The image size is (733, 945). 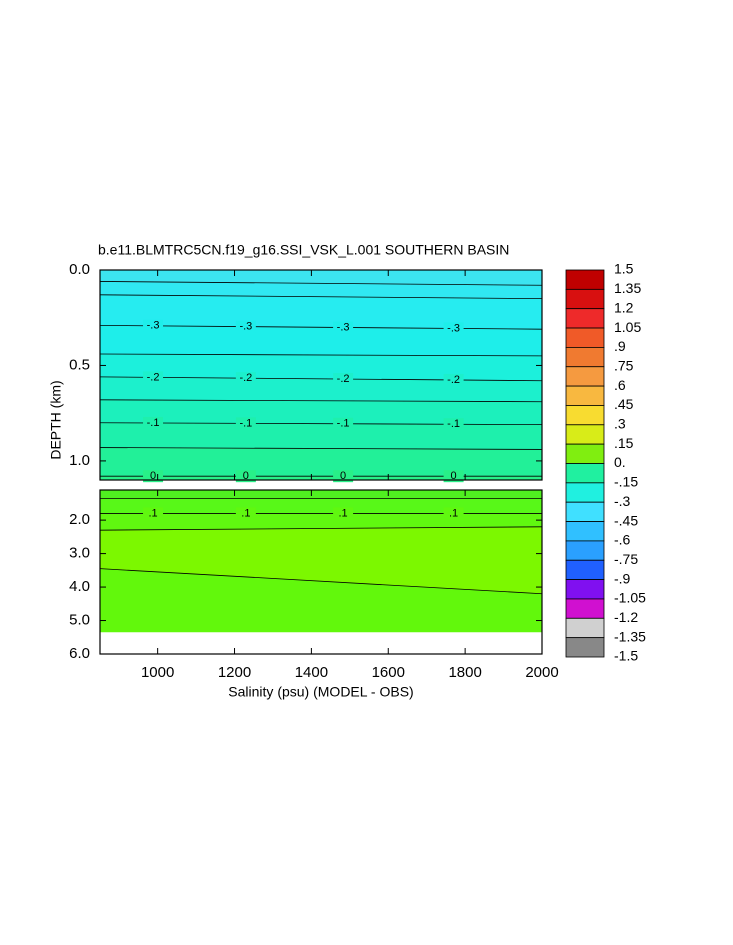 What do you see at coordinates (620, 346) in the screenshot?
I see `colorbar-label: .9` at bounding box center [620, 346].